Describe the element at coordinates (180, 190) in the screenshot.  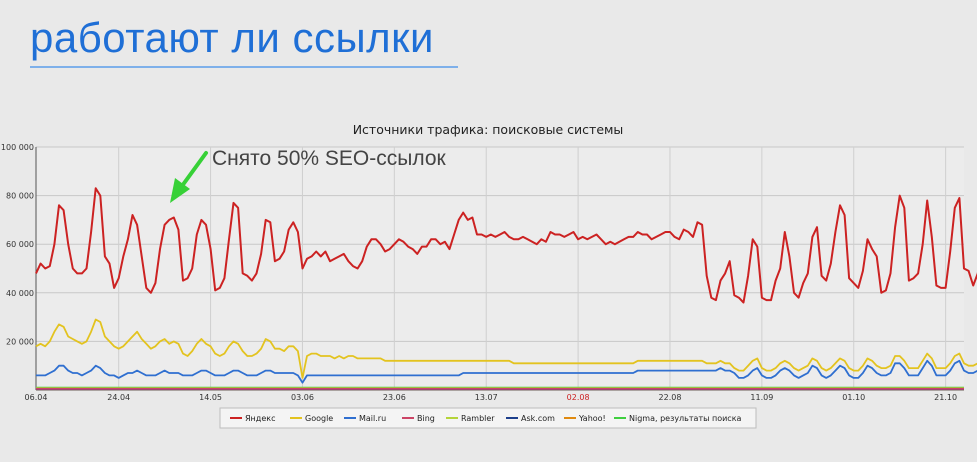
I see `annotation-arrow-head` at that location.